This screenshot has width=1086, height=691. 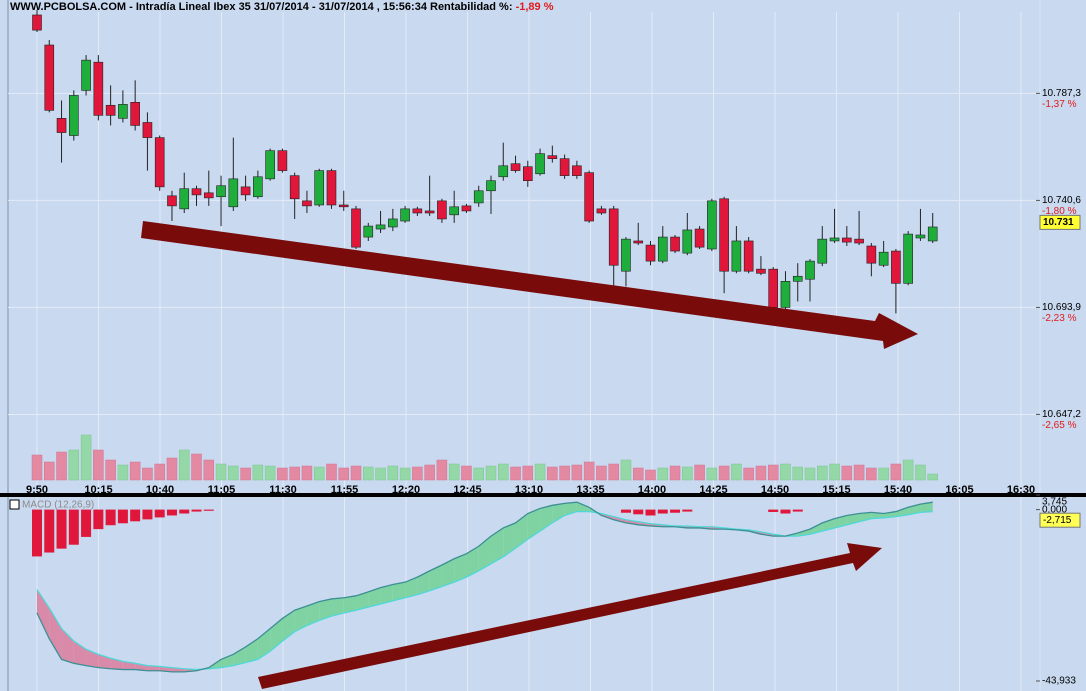 What do you see at coordinates (14, 504) in the screenshot?
I see `macd-close-icon` at bounding box center [14, 504].